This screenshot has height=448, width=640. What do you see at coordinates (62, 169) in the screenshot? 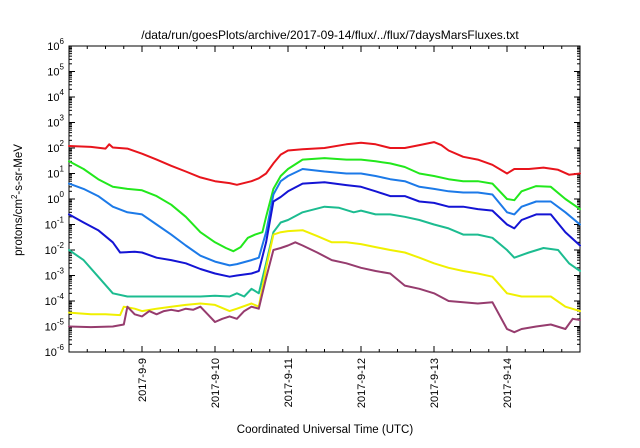
I see `y-tick-exponent: 1` at bounding box center [62, 169].